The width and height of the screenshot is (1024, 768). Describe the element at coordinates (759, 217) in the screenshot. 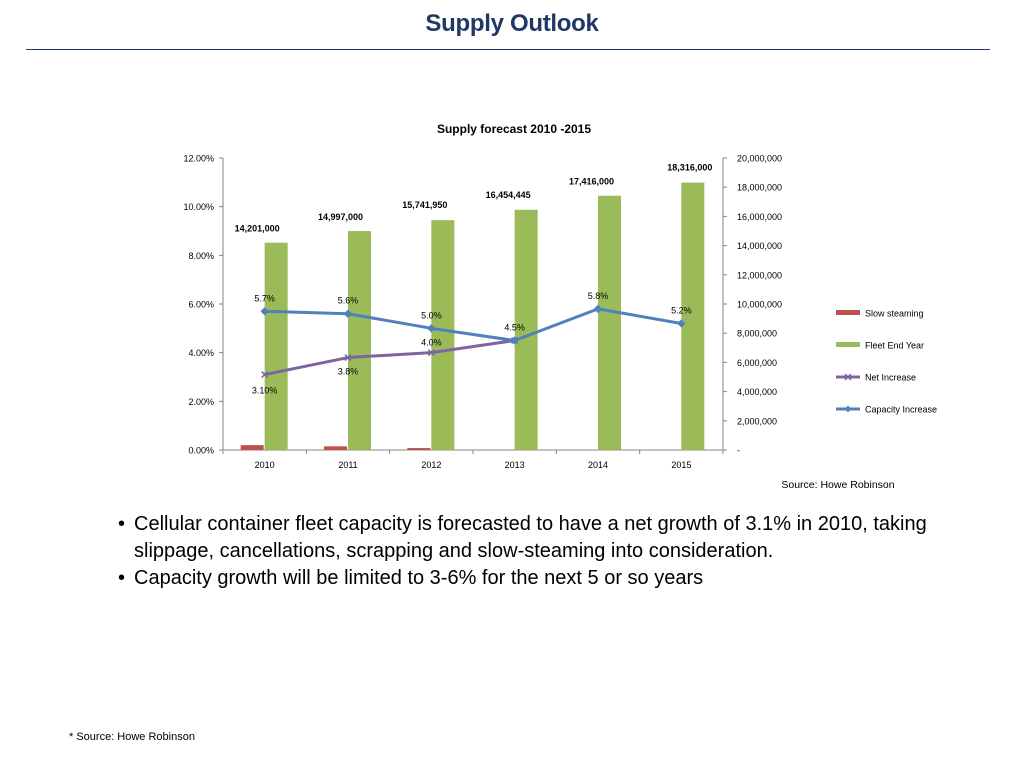

I see `right-tick-label: 16,000,000` at that location.